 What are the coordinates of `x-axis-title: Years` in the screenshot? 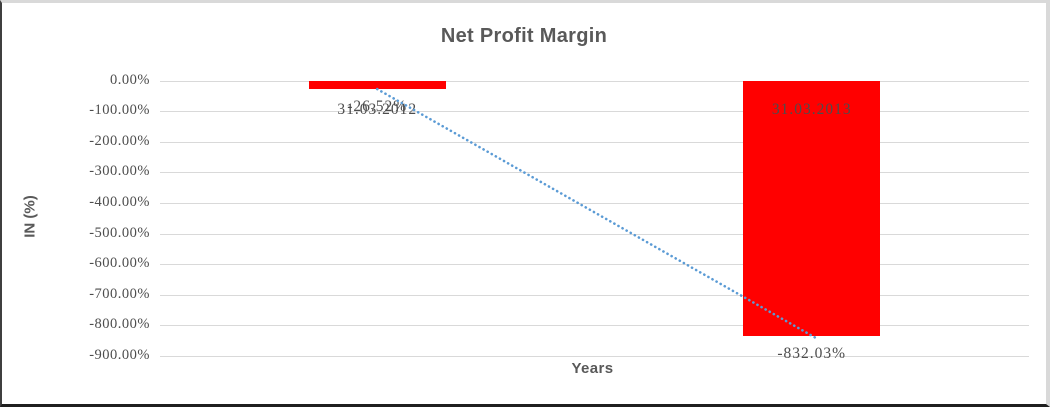 It's located at (592, 368).